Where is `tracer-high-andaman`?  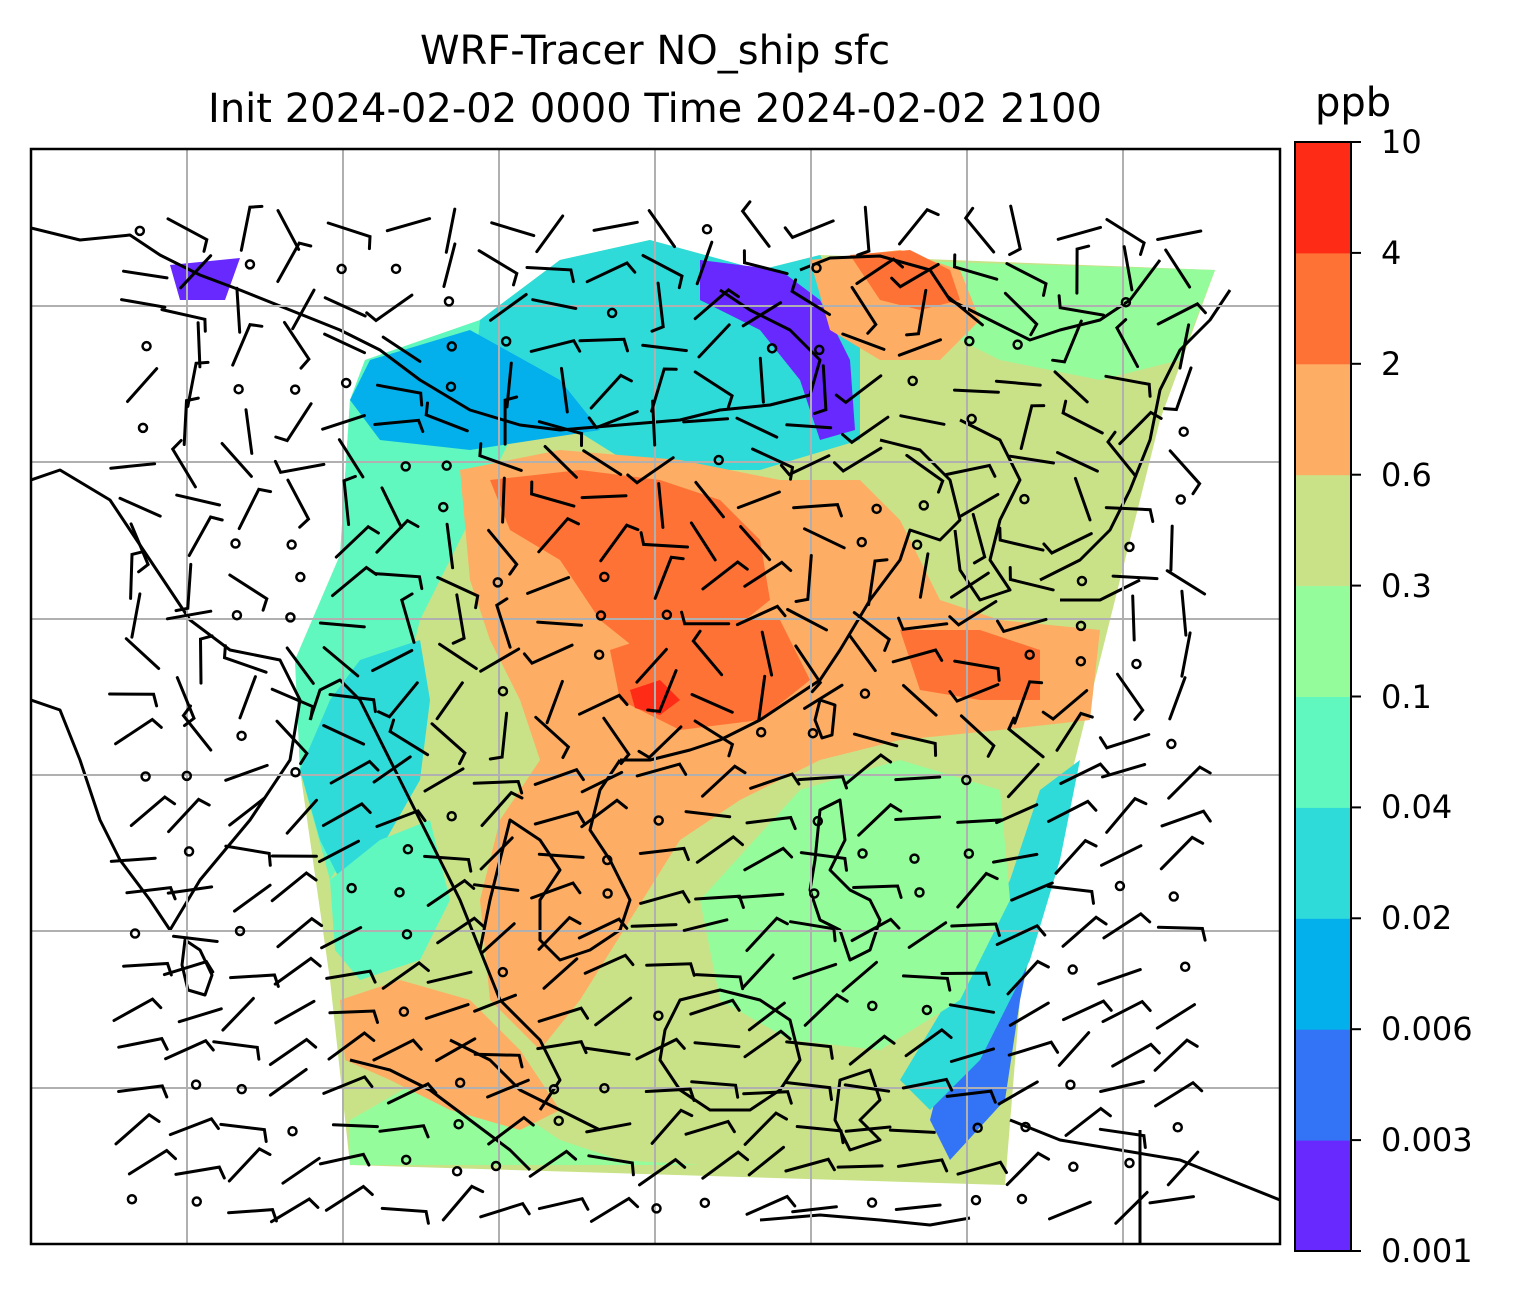
tracer-high-andaman is located at coordinates (450, 1055).